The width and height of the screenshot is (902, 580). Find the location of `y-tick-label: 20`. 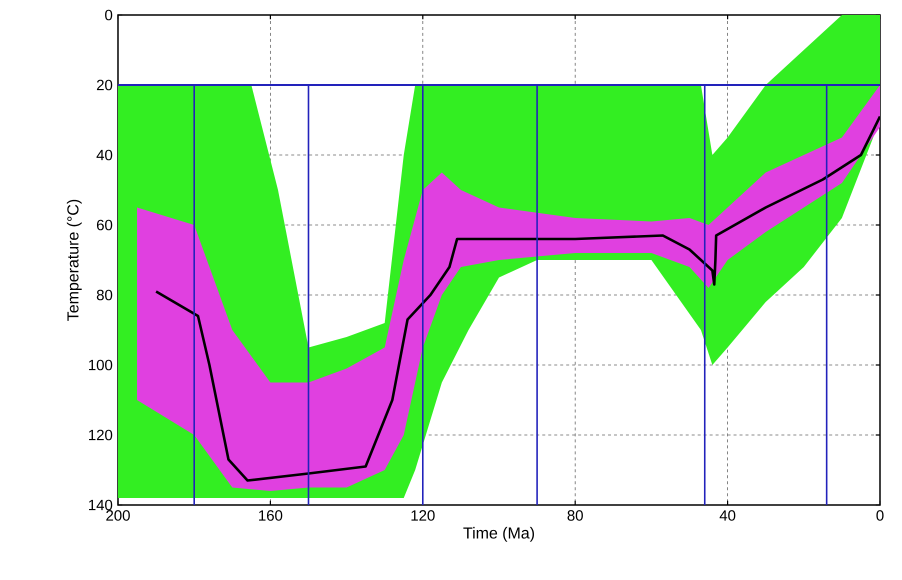

y-tick-label: 20 is located at coordinates (104, 85).